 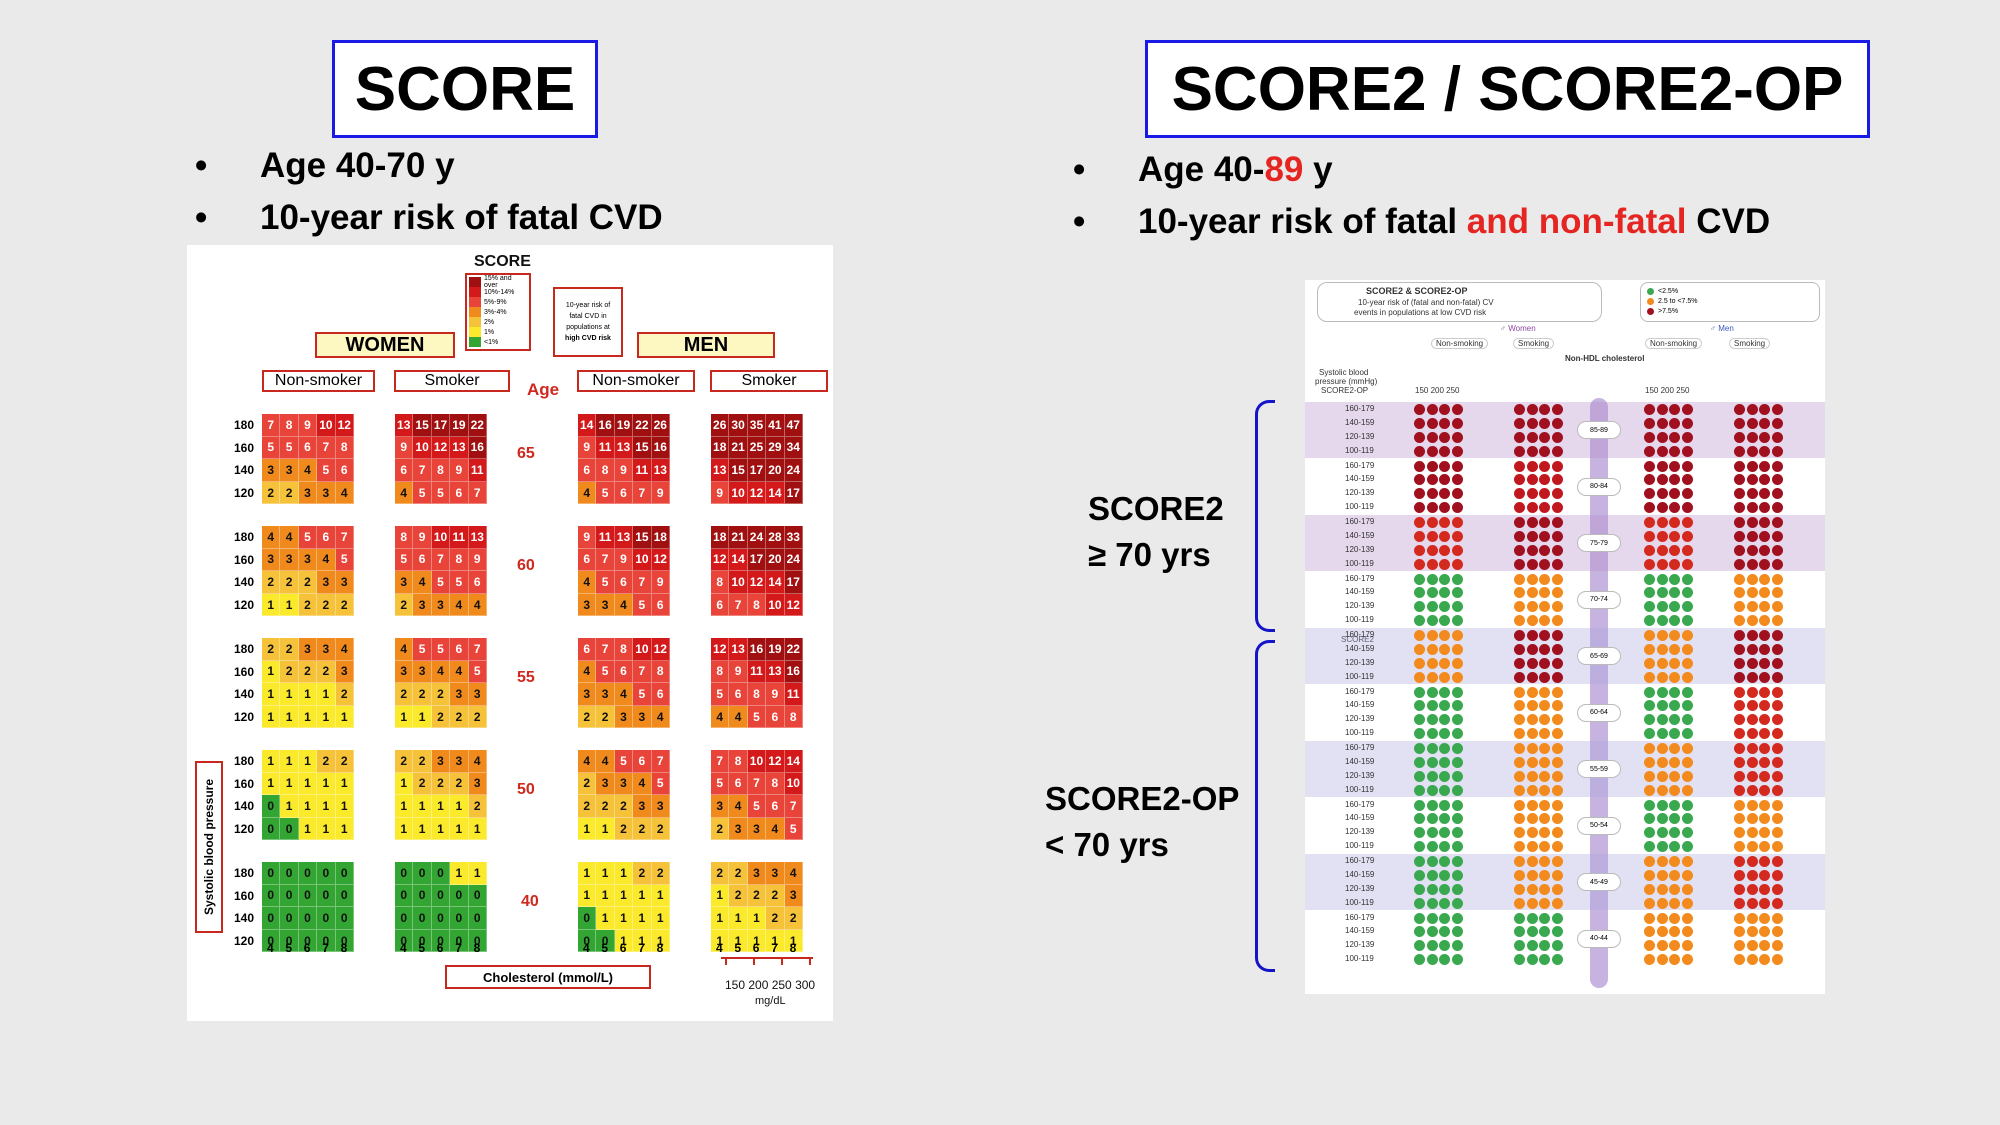 I want to click on risk-cell: 16, so click(x=477, y=448).